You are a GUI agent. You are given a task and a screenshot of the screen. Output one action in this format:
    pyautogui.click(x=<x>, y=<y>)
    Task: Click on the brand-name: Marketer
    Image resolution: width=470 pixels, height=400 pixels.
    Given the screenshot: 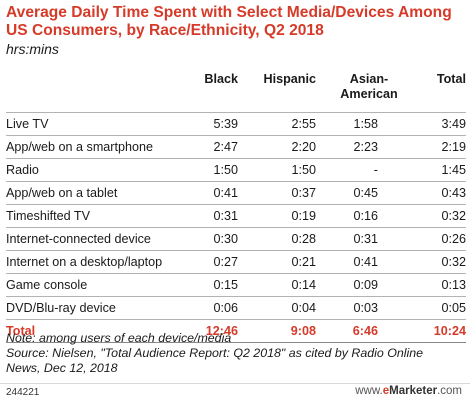 What is the action you would take?
    pyautogui.click(x=413, y=391)
    